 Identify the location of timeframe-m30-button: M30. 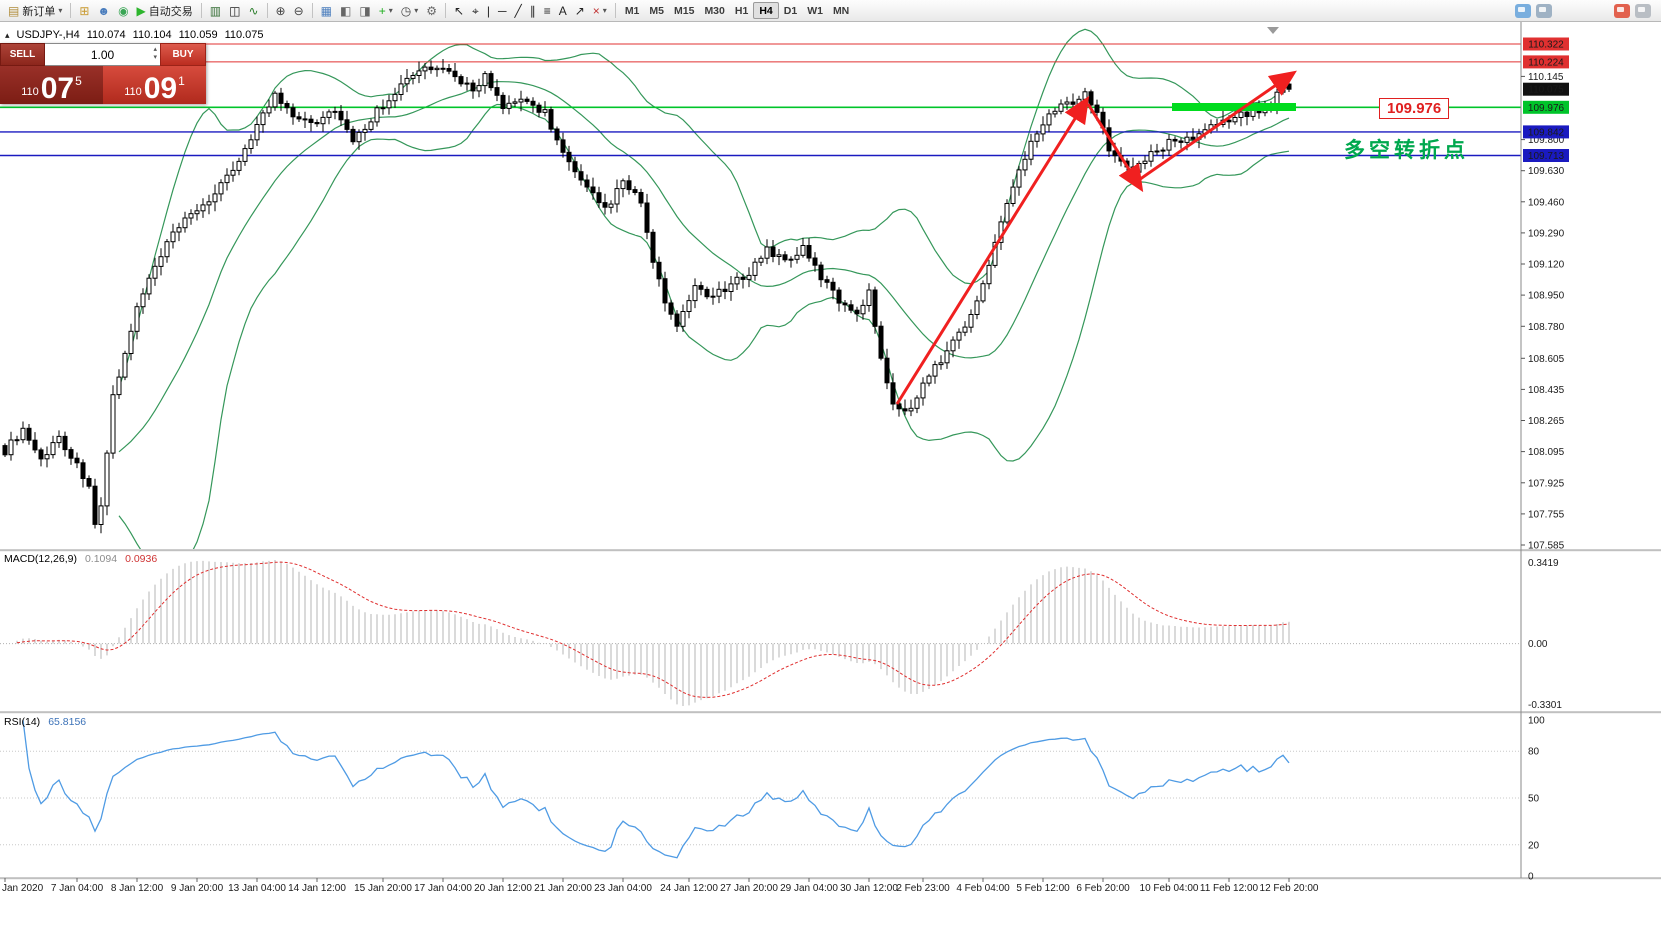
(714, 11).